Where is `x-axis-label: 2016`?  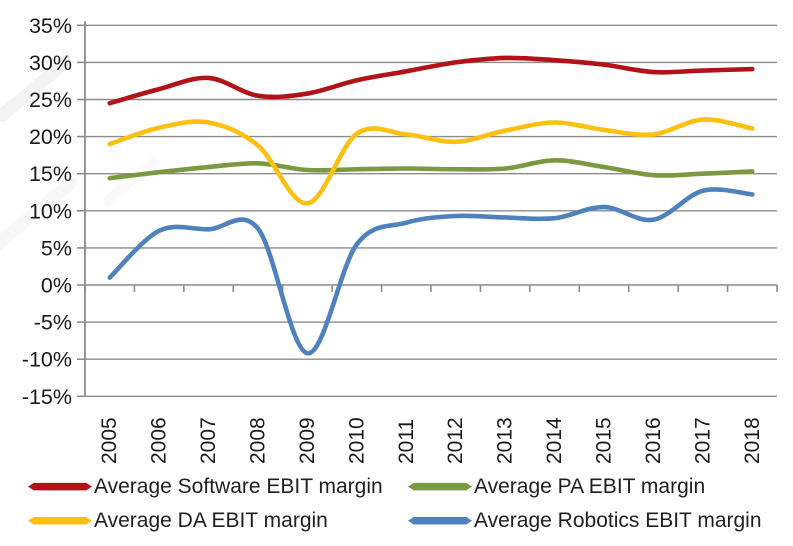
x-axis-label: 2016 is located at coordinates (653, 440).